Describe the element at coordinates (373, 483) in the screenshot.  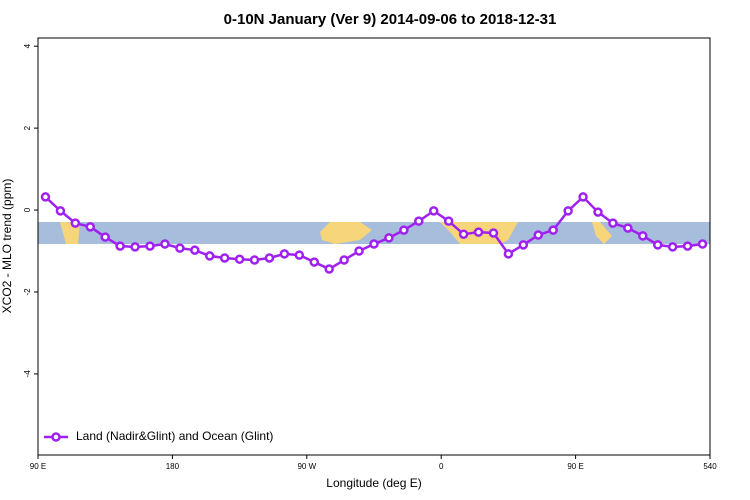
I see `x-axis-label: Longitude (deg E)` at that location.